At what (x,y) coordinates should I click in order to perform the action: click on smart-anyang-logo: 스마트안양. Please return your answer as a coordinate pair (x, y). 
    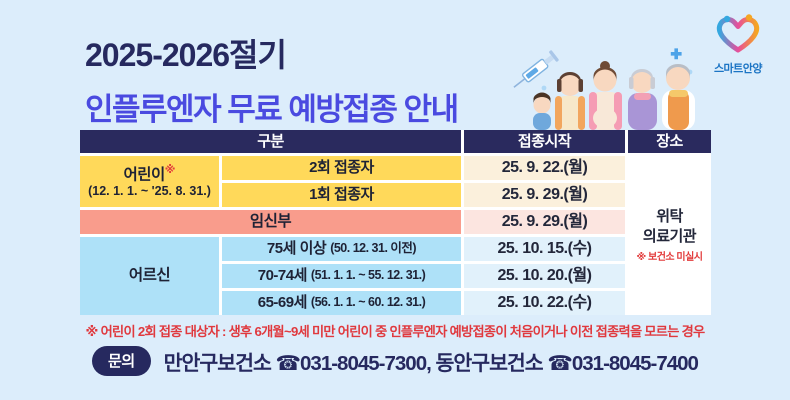
    Looking at the image, I should click on (738, 45).